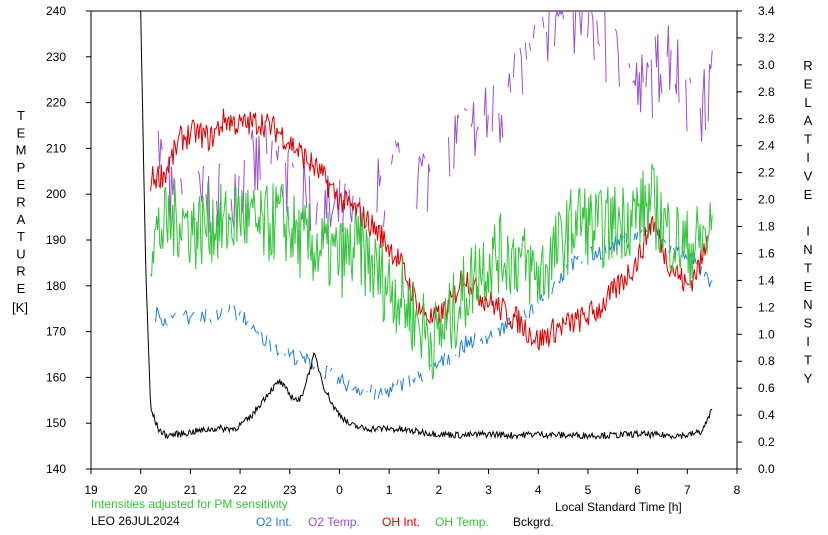  What do you see at coordinates (240, 490) in the screenshot?
I see `x-tick-label: 22` at bounding box center [240, 490].